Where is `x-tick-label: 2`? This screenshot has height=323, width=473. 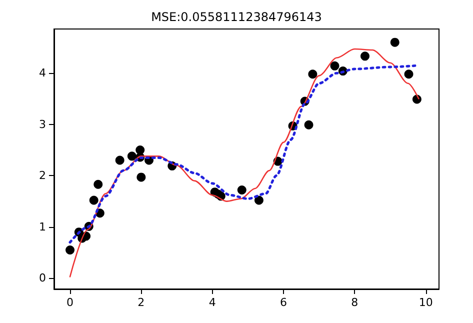
x-tick-label: 2 is located at coordinates (141, 302).